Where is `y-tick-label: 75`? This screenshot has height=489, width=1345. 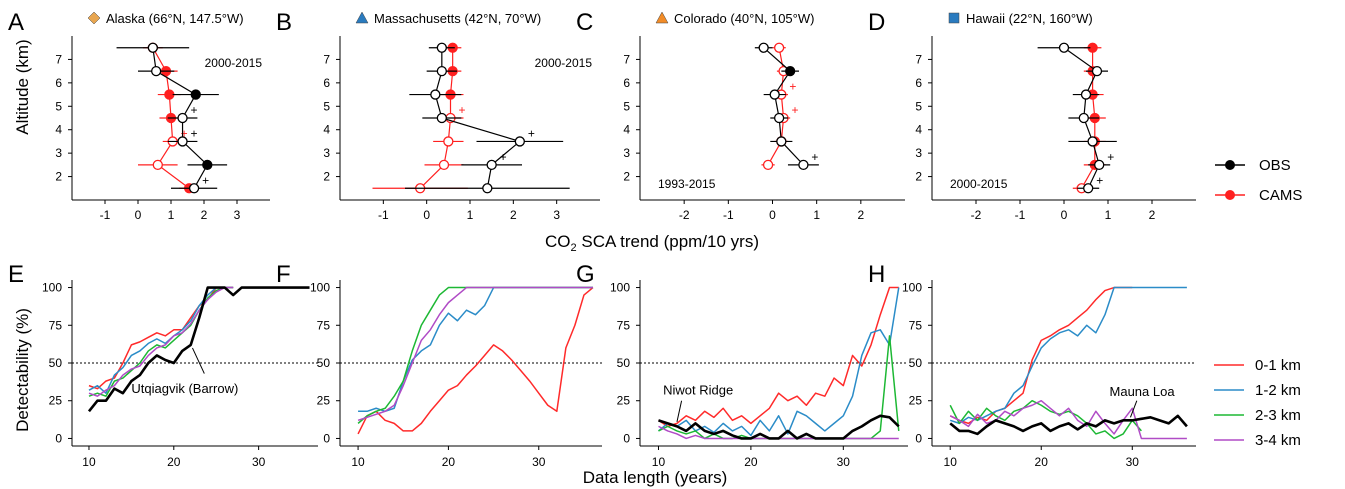
y-tick-label: 75 is located at coordinates (624, 325).